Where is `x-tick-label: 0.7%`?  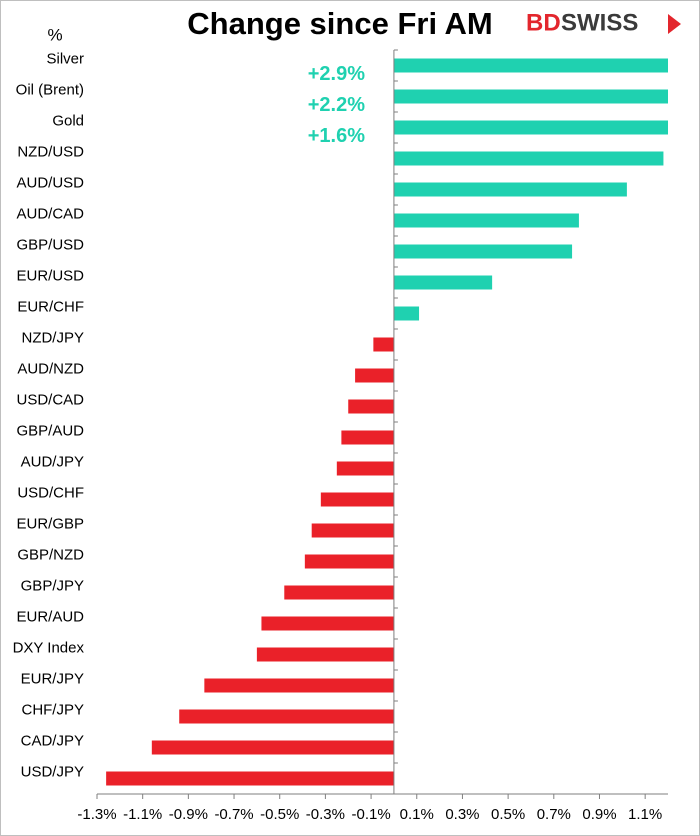 x-tick-label: 0.7% is located at coordinates (554, 814).